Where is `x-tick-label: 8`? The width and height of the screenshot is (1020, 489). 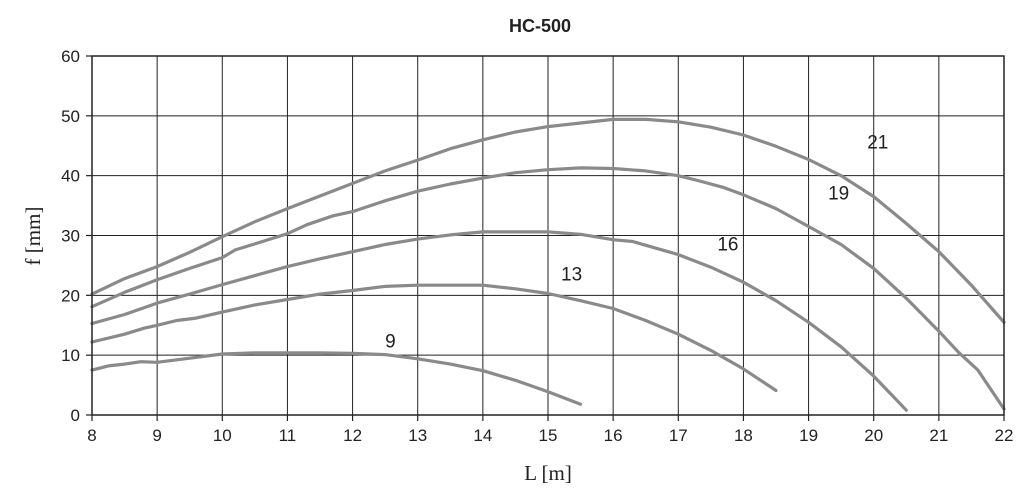 x-tick-label: 8 is located at coordinates (91, 435).